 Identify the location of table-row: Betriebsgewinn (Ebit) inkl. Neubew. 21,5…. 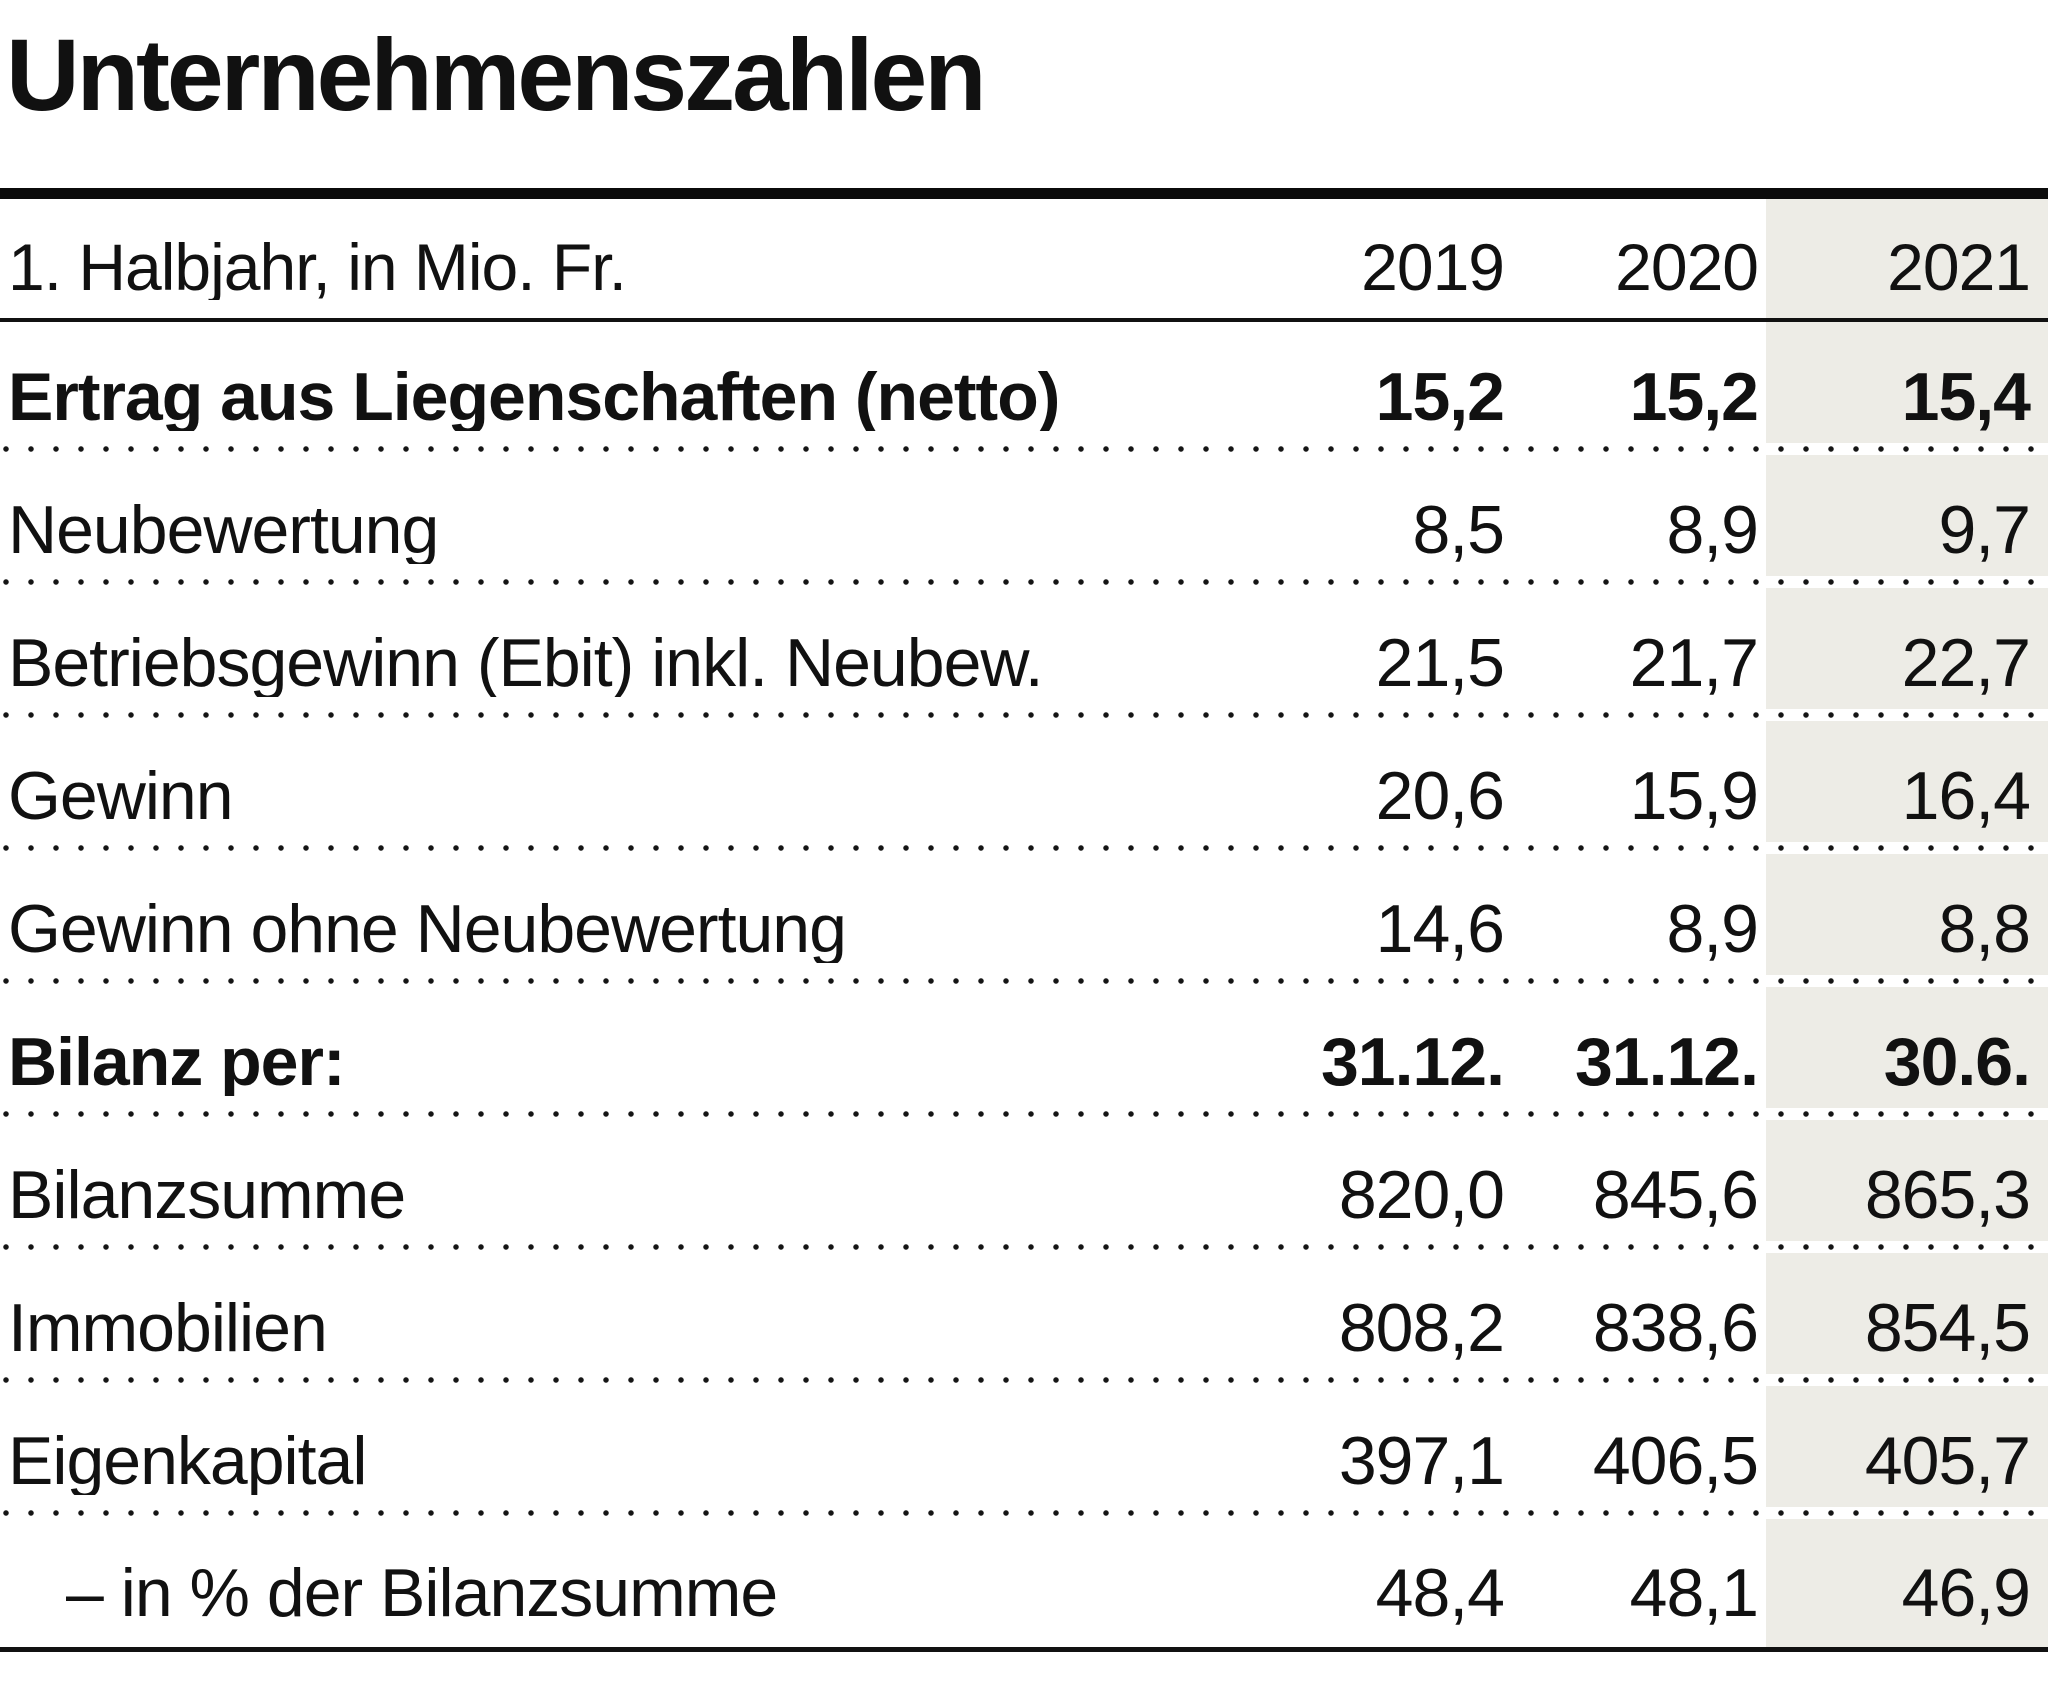
(1024, 654).